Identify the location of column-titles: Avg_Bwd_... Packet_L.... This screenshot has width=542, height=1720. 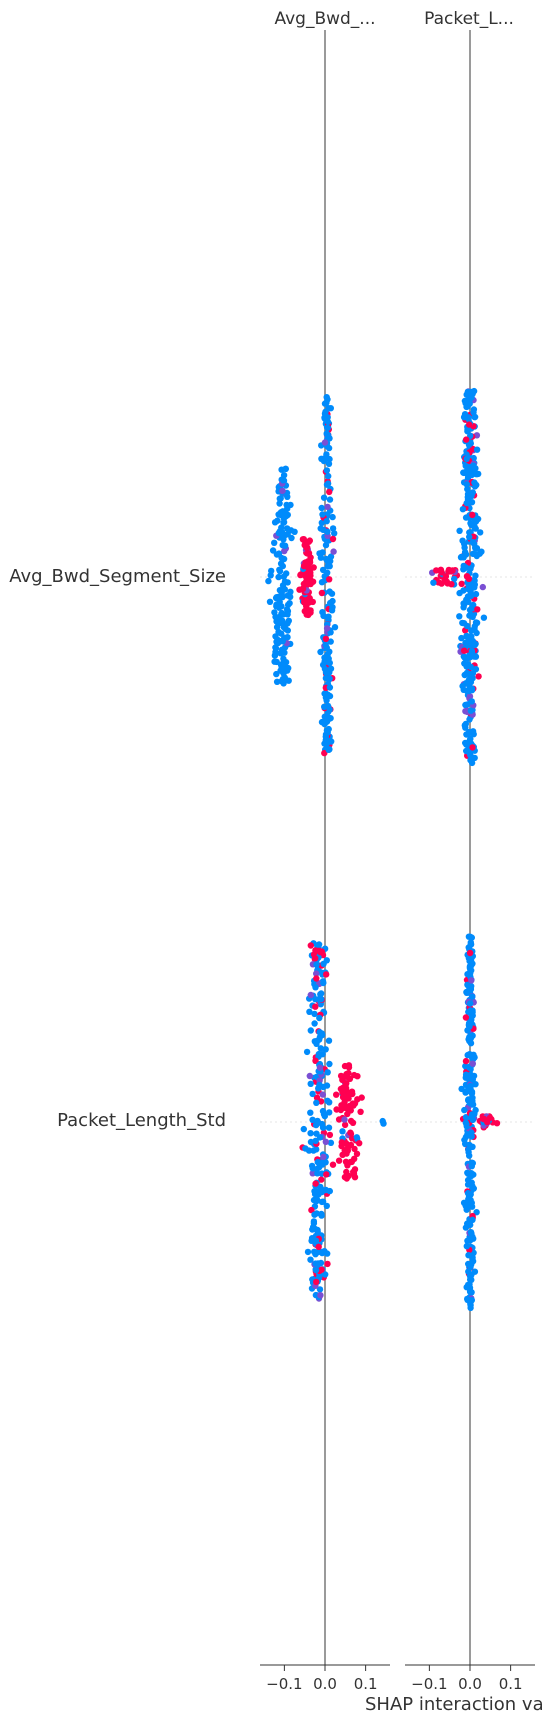
(393, 19).